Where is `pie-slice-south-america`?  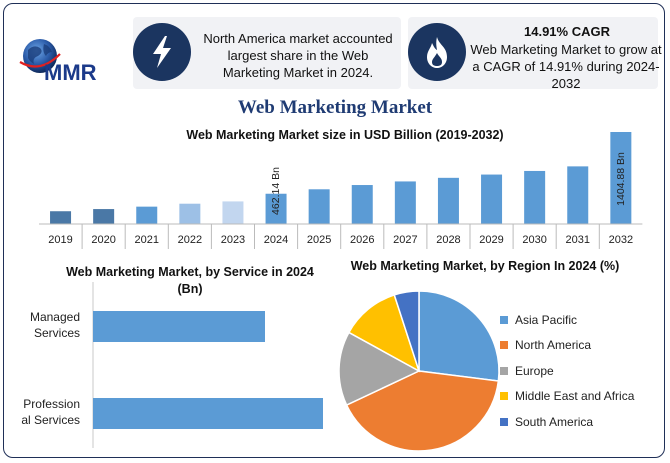
pie-slice-south-america is located at coordinates (406, 331).